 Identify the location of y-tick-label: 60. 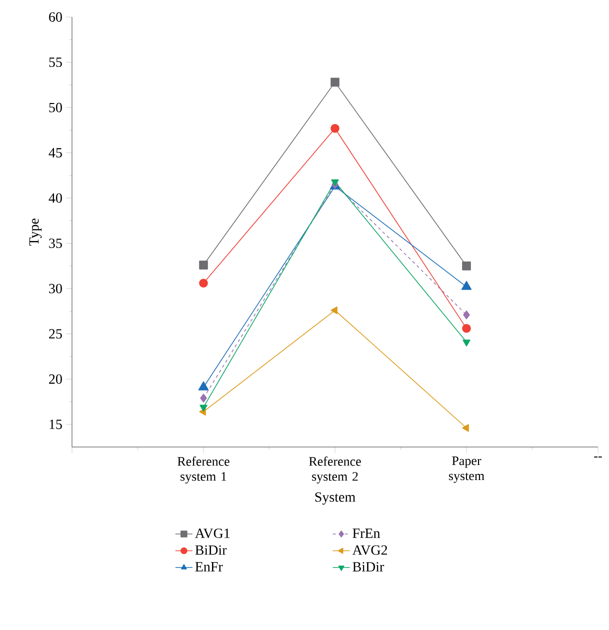
(55, 17).